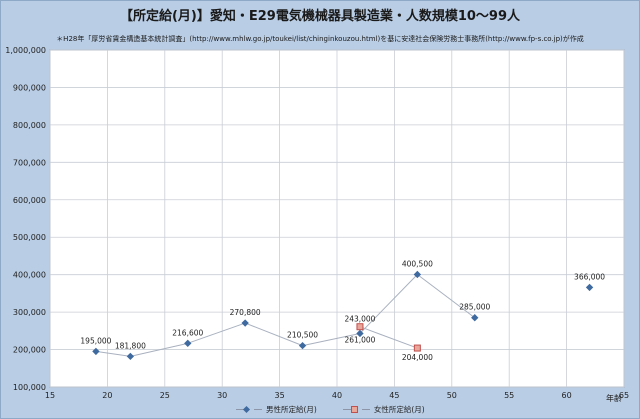  Describe the element at coordinates (359, 340) in the screenshot. I see `data-label: 261,000` at that location.